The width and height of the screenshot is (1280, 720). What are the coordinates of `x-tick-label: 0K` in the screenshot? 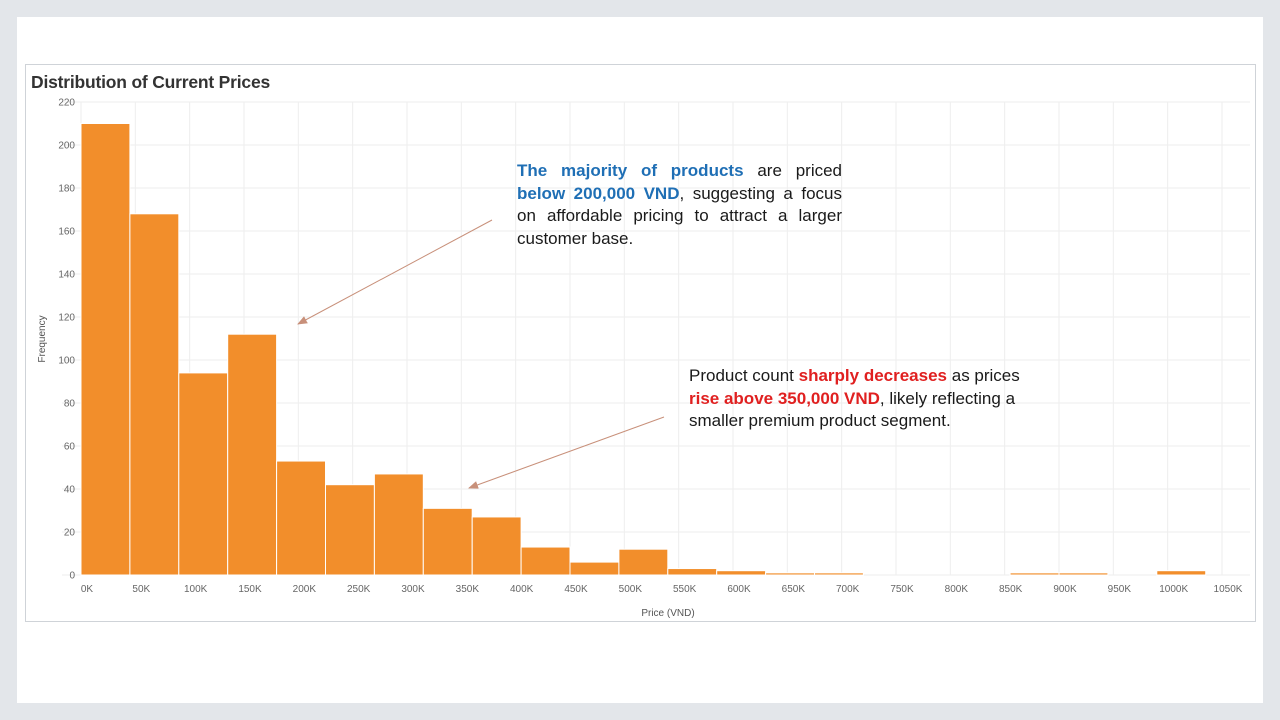 It's located at (87, 589).